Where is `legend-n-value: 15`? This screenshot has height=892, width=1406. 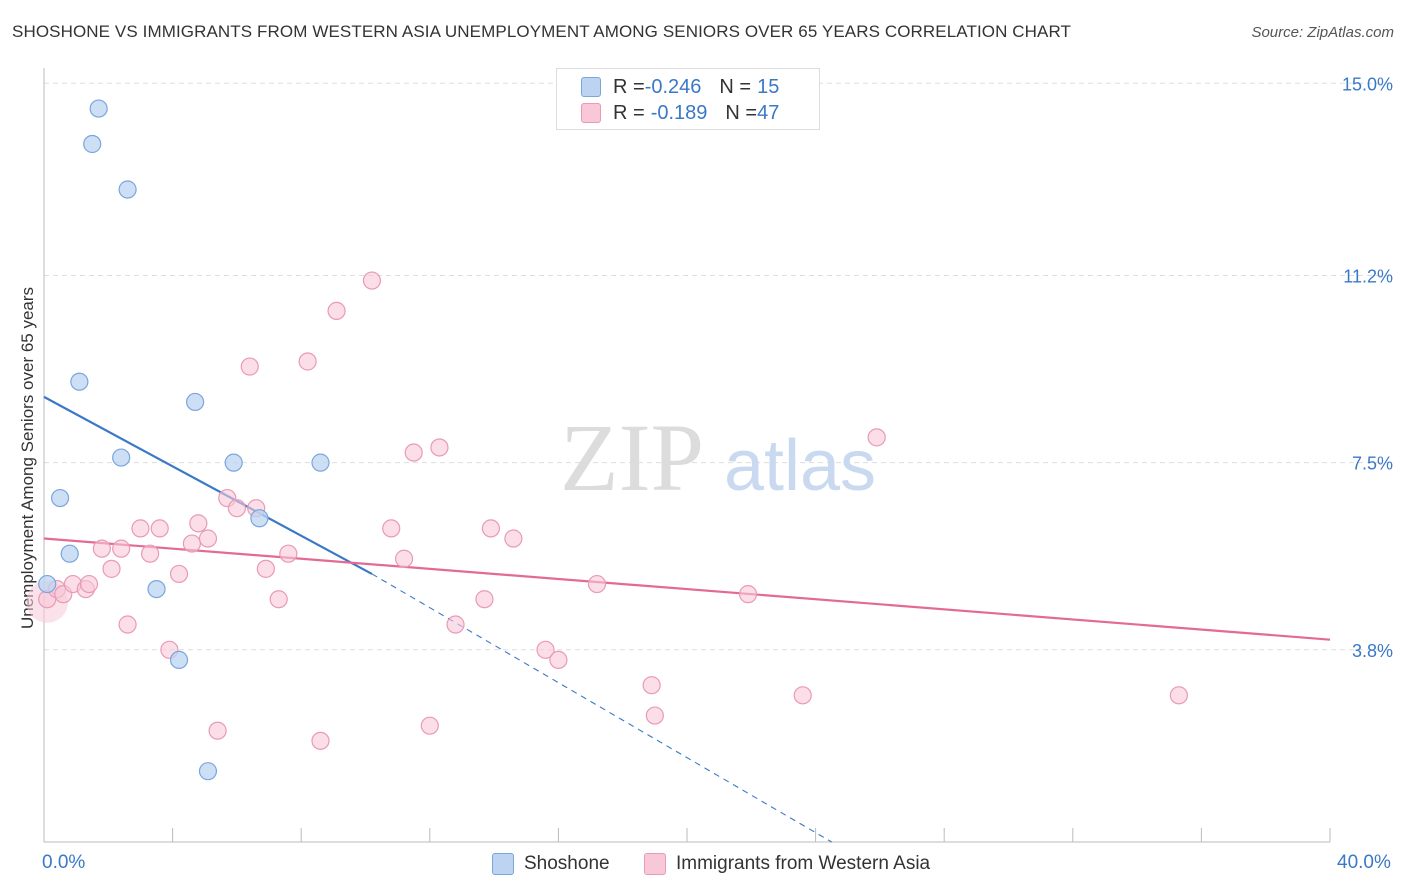 legend-n-value: 15 is located at coordinates (768, 86).